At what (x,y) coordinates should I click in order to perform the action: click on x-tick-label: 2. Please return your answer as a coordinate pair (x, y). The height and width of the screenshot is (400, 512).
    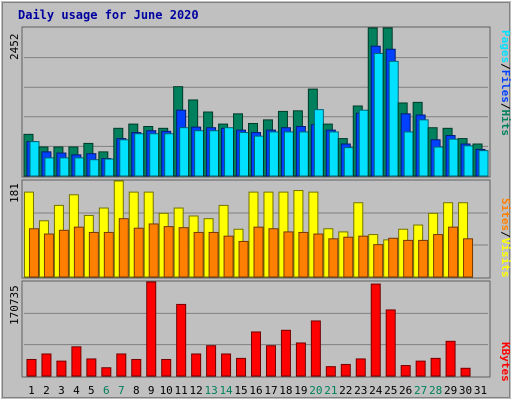
    Looking at the image, I should click on (46, 390).